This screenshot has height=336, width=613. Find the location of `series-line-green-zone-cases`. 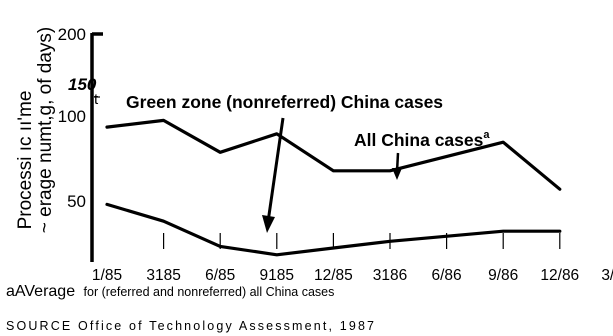

series-line-green-zone-cases is located at coordinates (333, 229).